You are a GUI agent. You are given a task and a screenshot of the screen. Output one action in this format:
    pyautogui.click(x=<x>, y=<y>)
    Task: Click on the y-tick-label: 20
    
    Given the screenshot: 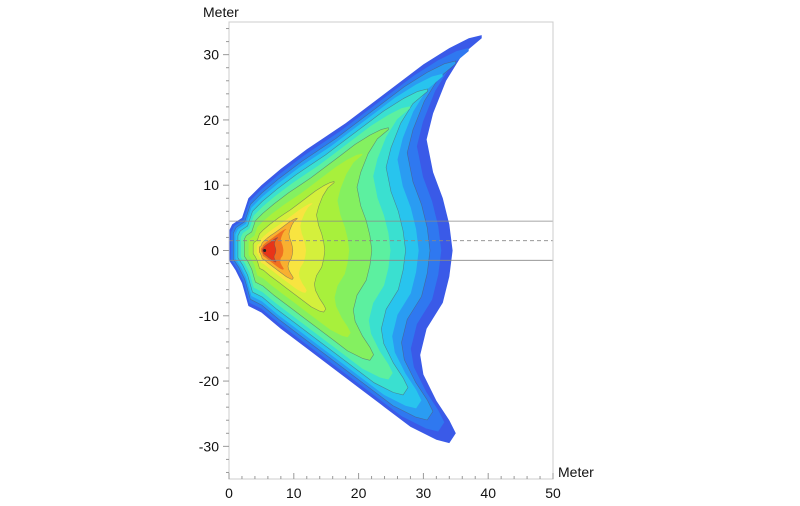 What is the action you would take?
    pyautogui.click(x=211, y=120)
    